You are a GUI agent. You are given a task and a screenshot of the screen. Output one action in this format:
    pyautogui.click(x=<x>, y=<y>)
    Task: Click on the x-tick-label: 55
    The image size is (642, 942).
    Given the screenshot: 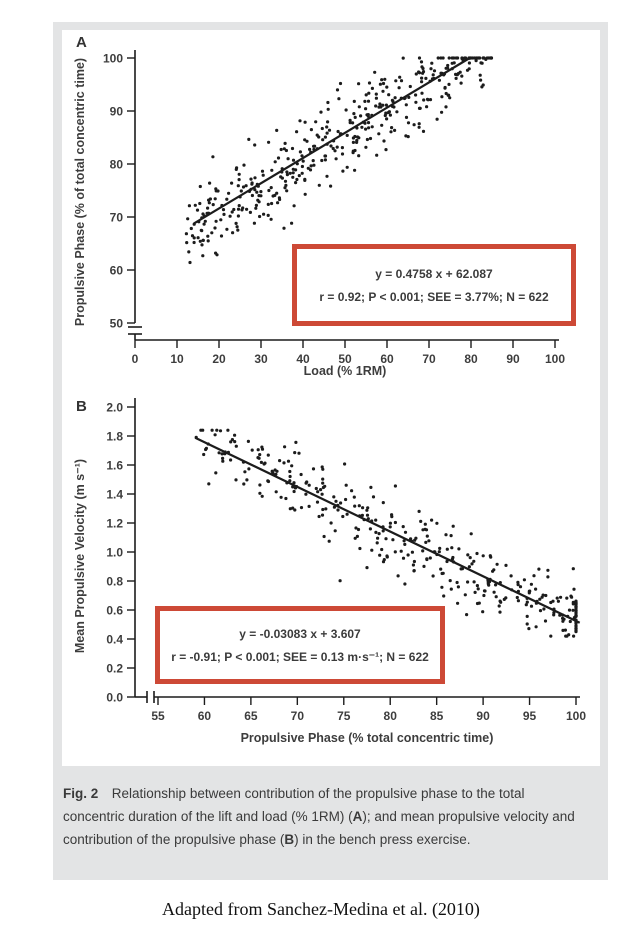 What is the action you would take?
    pyautogui.click(x=158, y=716)
    